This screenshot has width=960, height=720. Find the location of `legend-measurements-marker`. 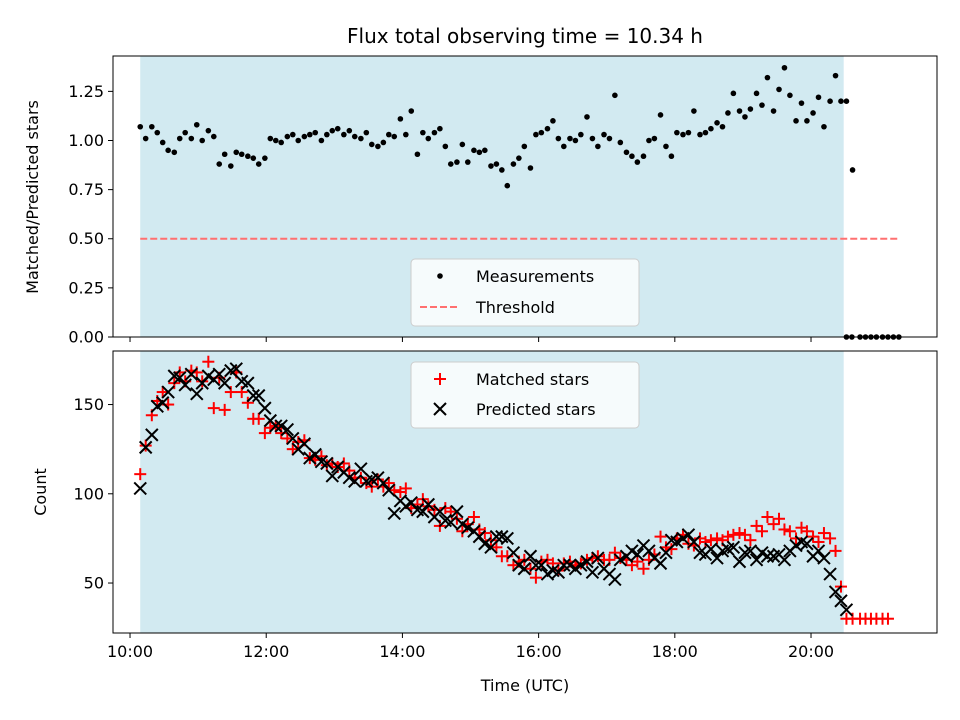

legend-measurements-marker is located at coordinates (440, 276).